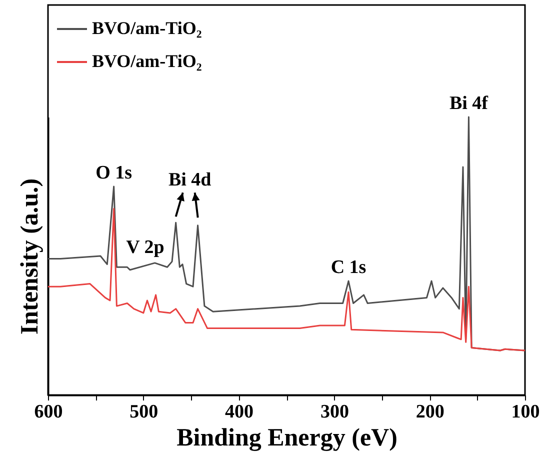 This screenshot has width=545, height=461. What do you see at coordinates (525, 412) in the screenshot?
I see `x-tick-label: 100` at bounding box center [525, 412].